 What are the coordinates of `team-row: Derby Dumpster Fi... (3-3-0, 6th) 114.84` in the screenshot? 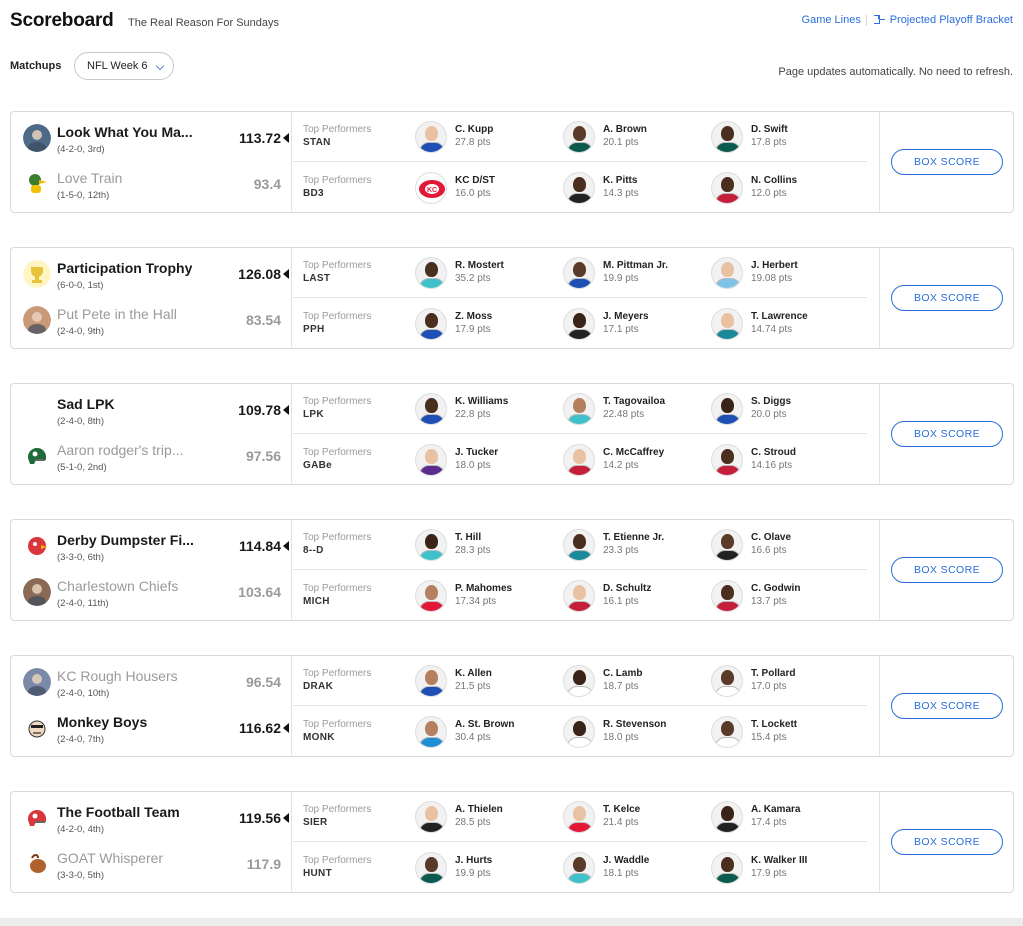 It's located at (156, 547).